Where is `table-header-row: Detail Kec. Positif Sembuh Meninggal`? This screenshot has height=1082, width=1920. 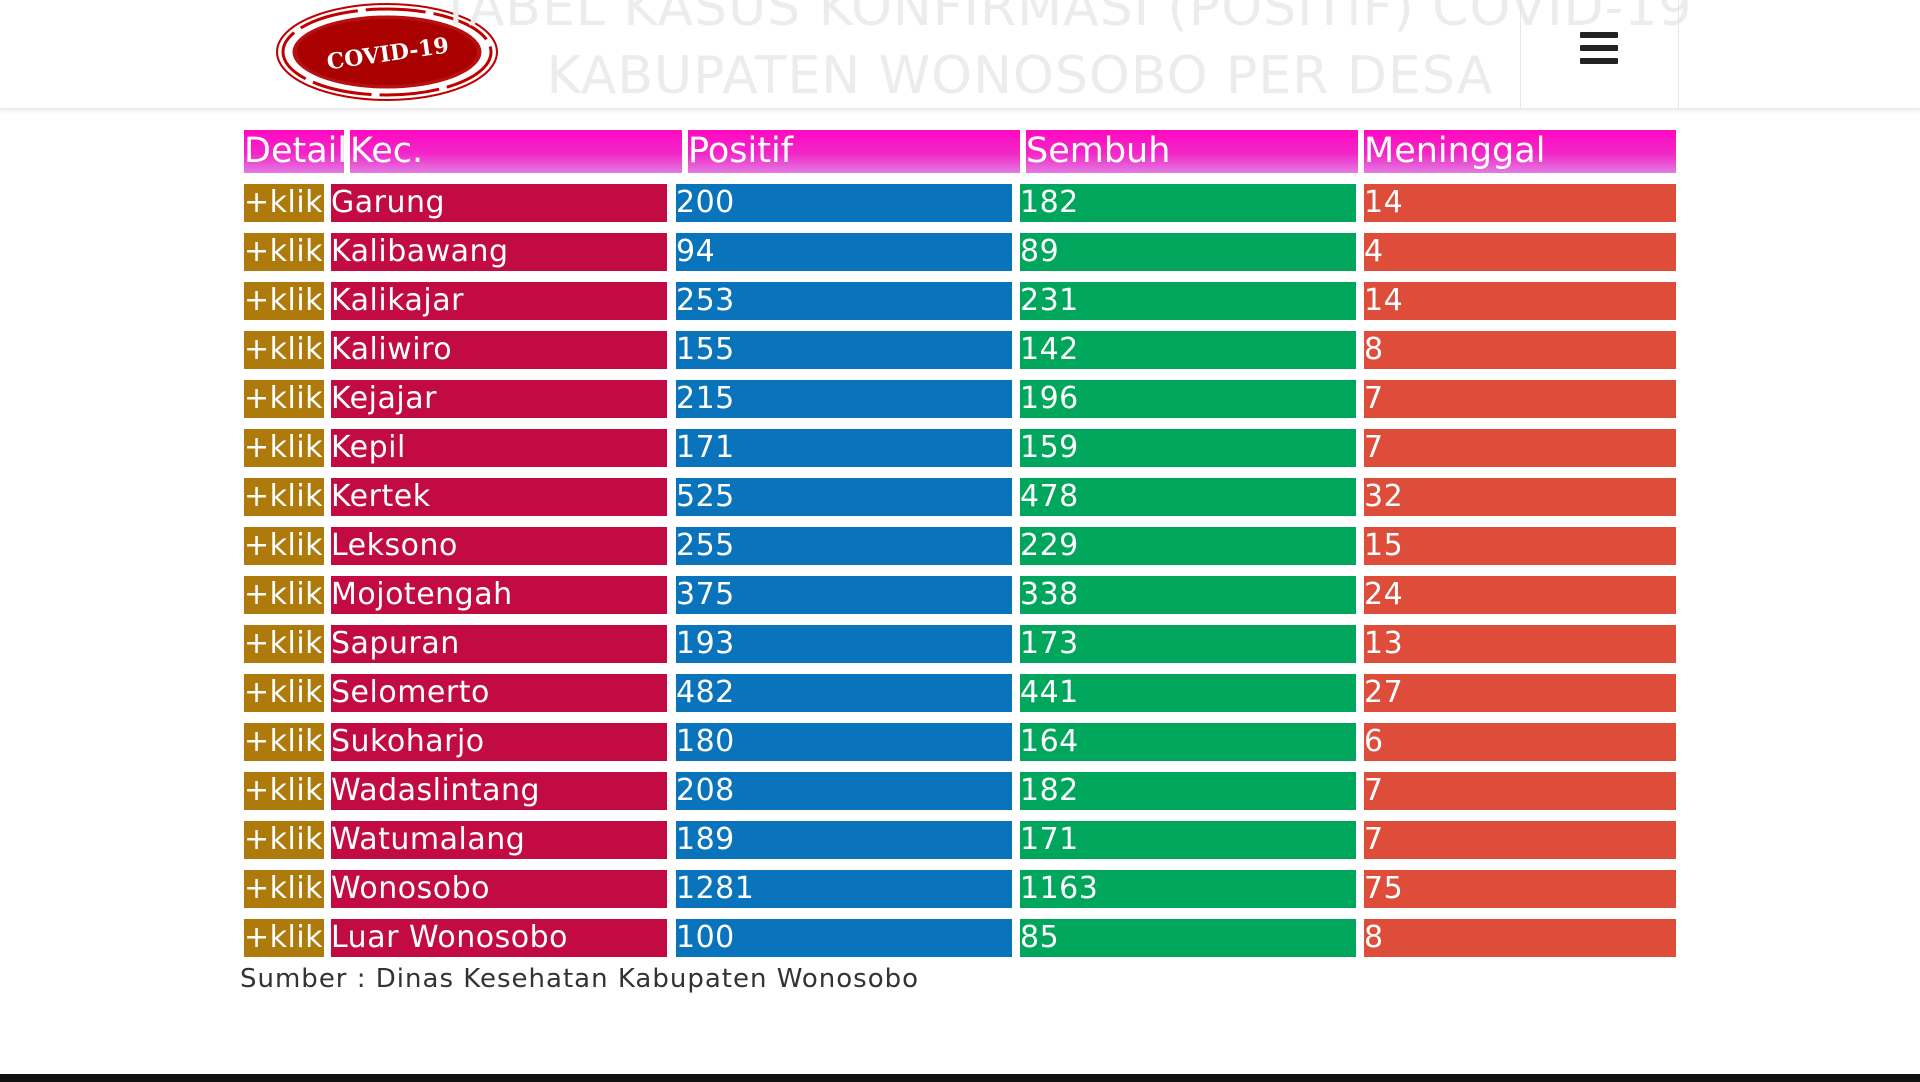
table-header-row: Detail Kec. Positif Sembuh Meninggal is located at coordinates (960, 152).